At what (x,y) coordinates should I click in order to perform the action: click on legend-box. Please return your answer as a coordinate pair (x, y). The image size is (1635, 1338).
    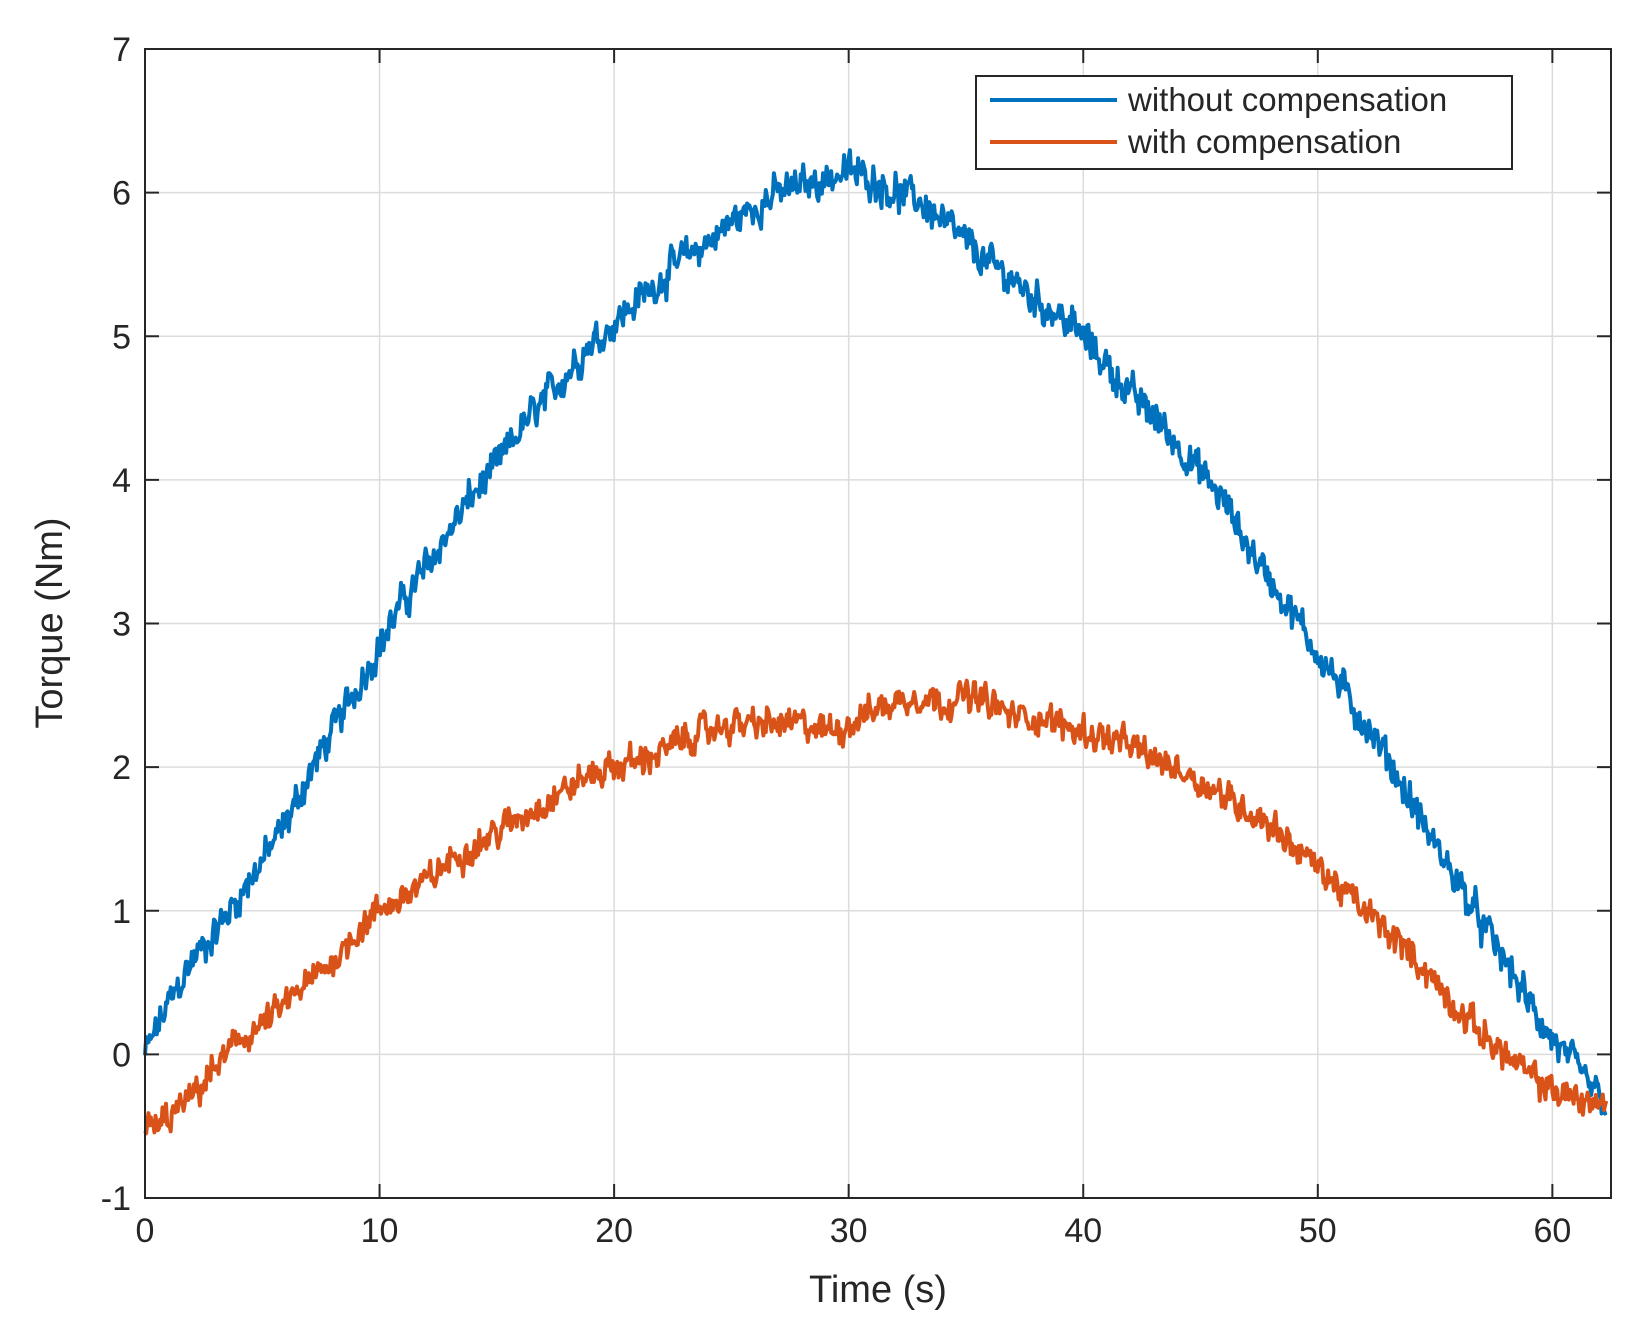
    Looking at the image, I should click on (1244, 122).